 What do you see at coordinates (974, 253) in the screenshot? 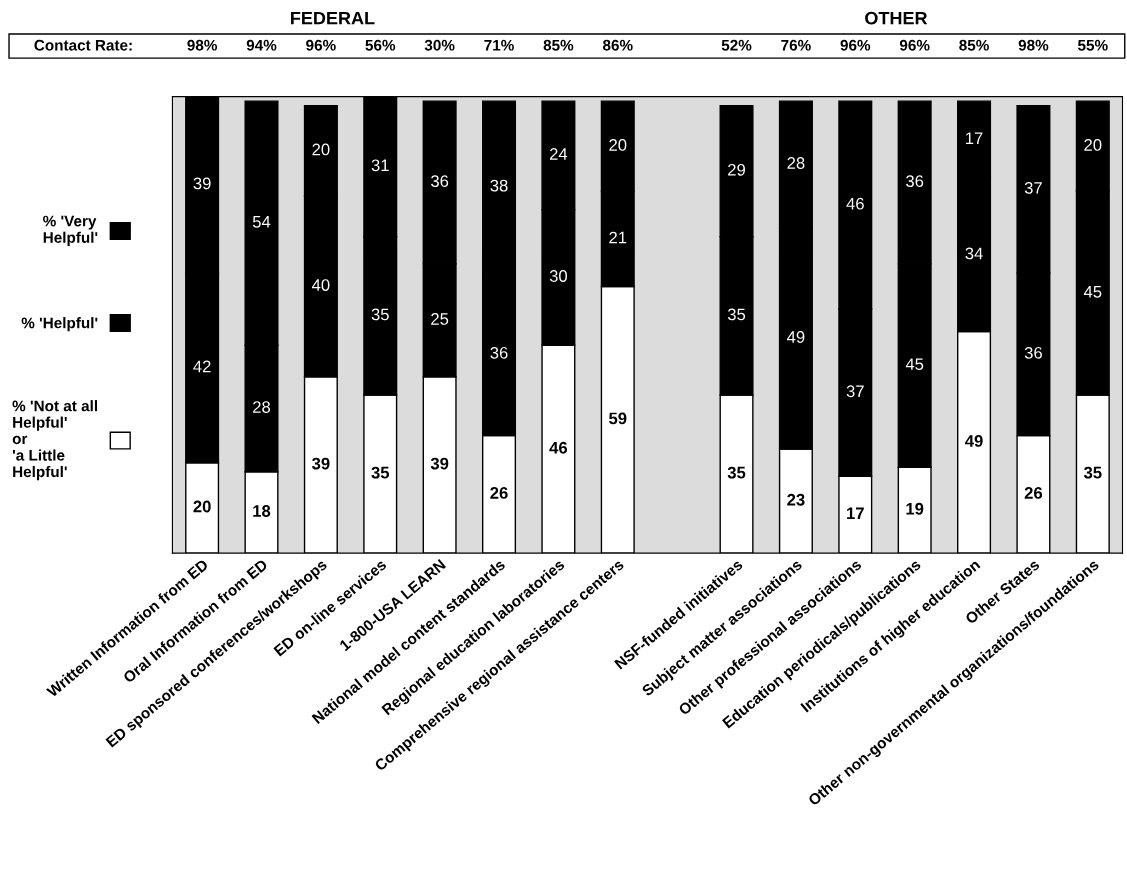
I see `data-label: 34` at bounding box center [974, 253].